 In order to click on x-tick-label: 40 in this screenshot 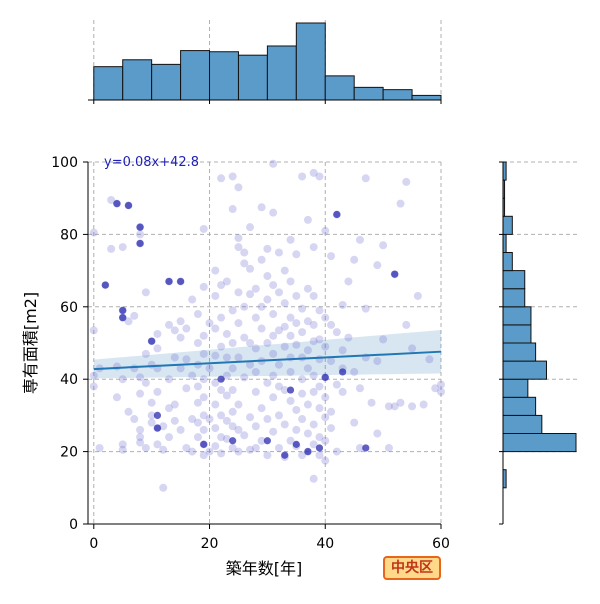, I will do `click(325, 544)`.